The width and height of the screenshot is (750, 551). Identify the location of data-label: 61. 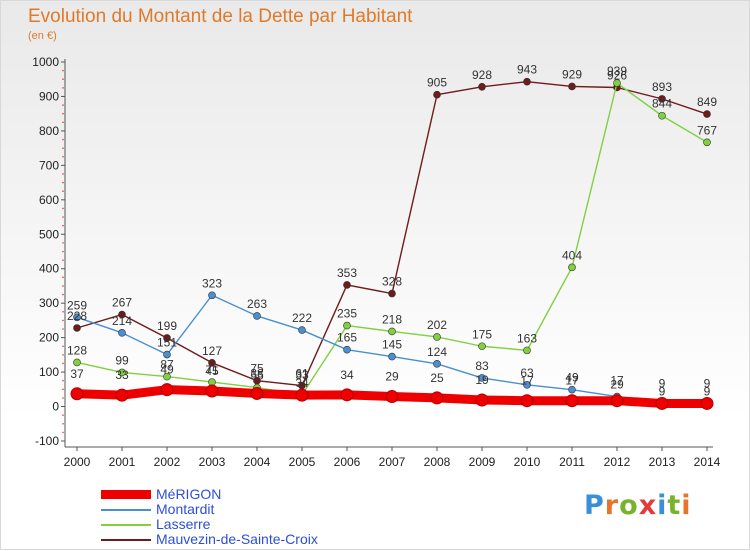
(302, 374).